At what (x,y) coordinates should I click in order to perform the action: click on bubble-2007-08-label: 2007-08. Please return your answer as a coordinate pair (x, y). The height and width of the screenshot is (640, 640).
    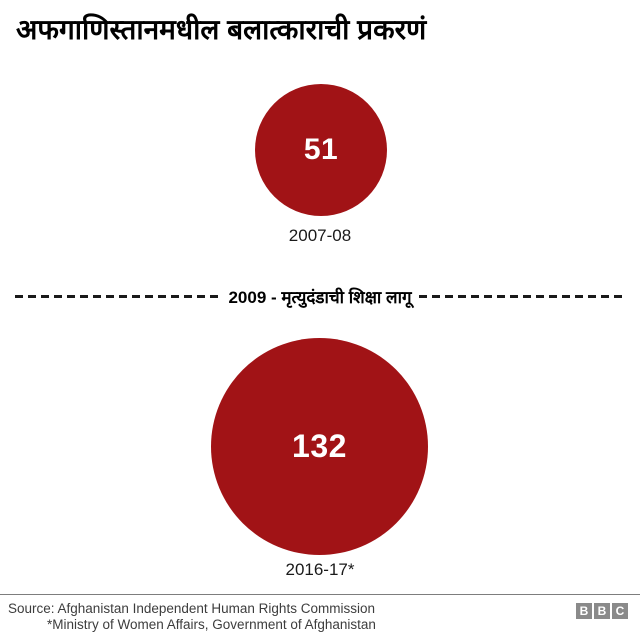
    Looking at the image, I should click on (320, 235).